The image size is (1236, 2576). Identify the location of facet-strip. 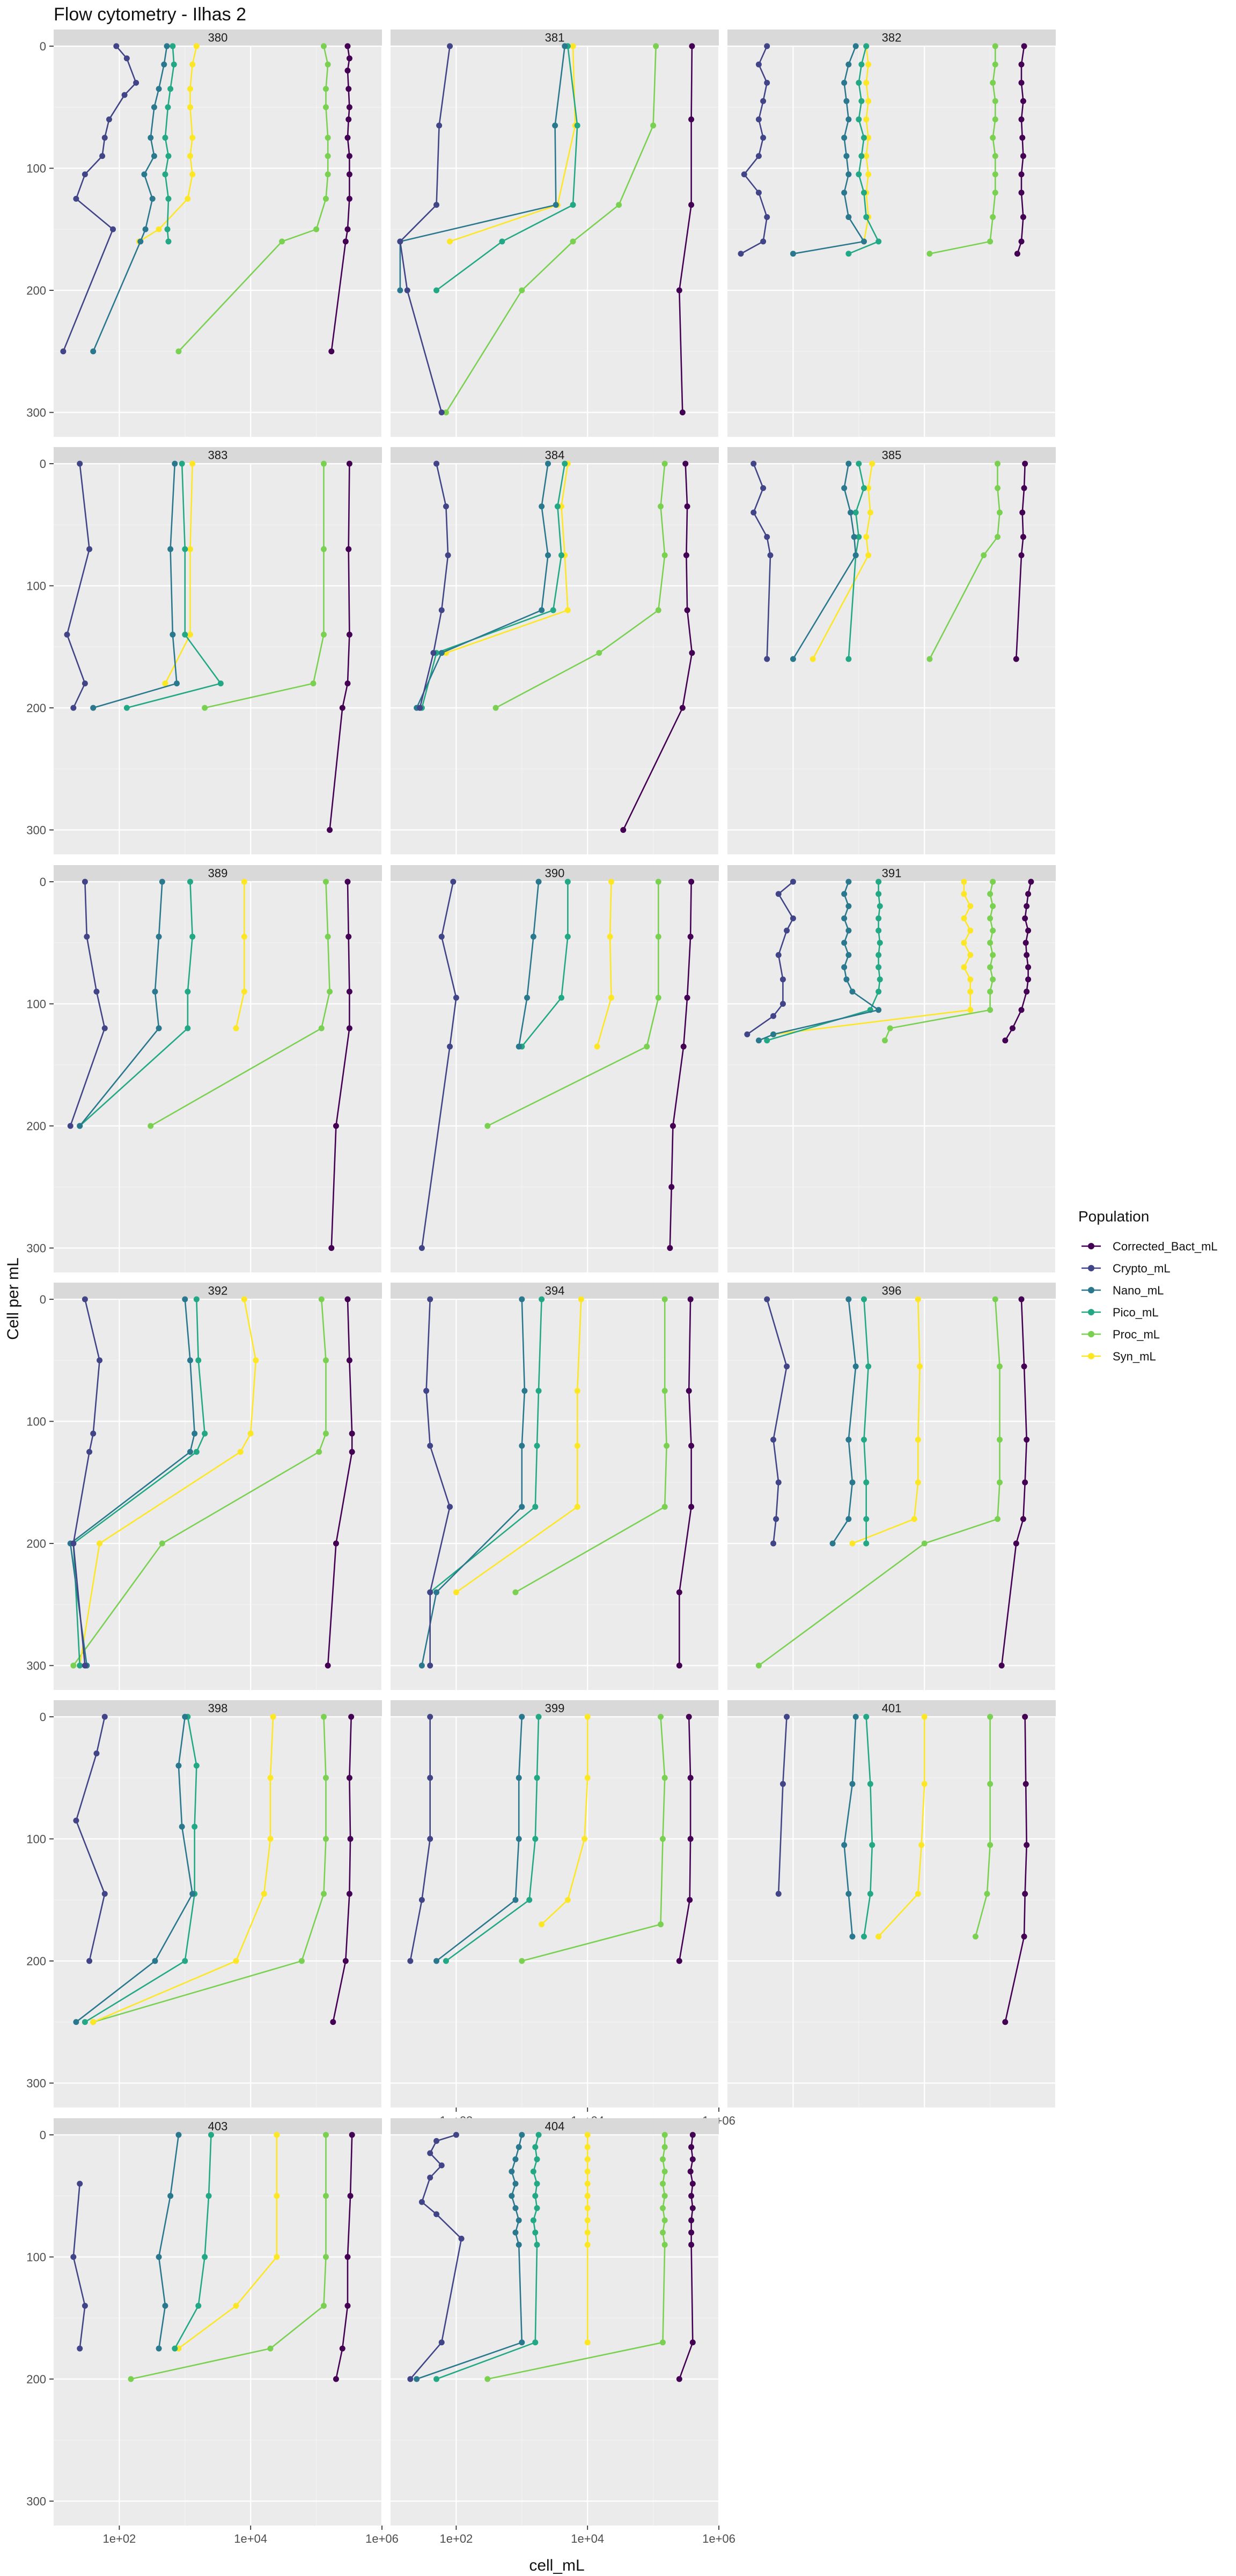
(218, 455).